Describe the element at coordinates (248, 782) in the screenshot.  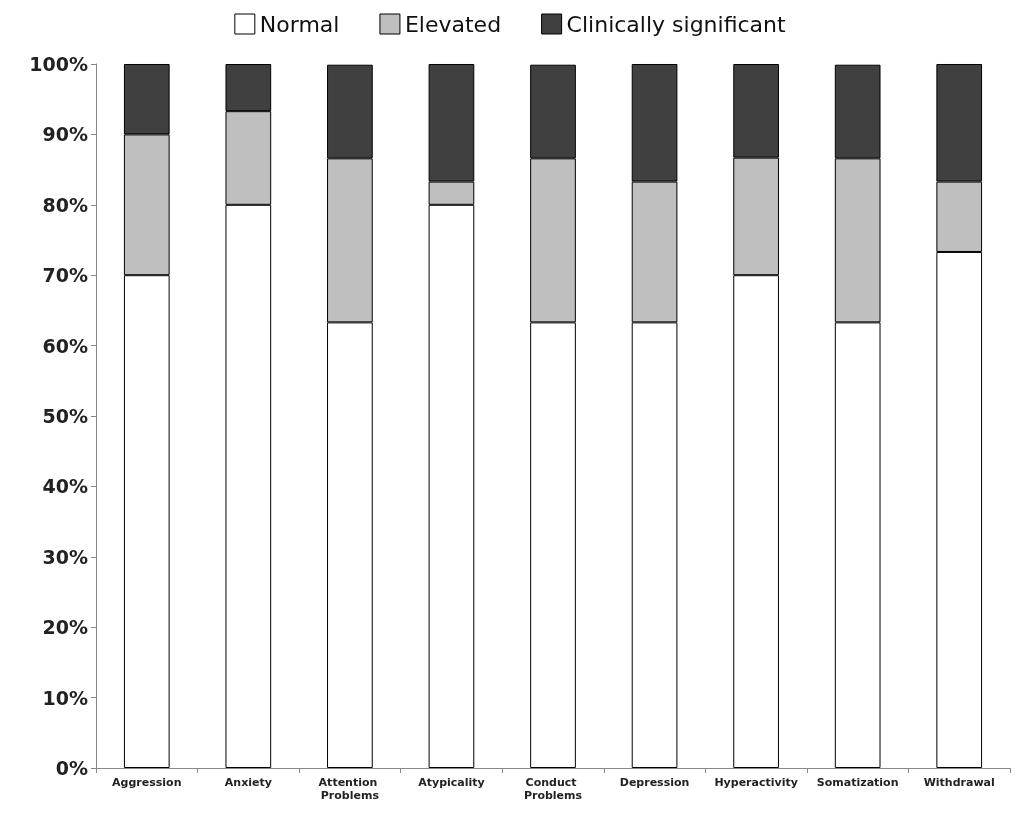
I see `x-tick-label: Anxiety` at that location.